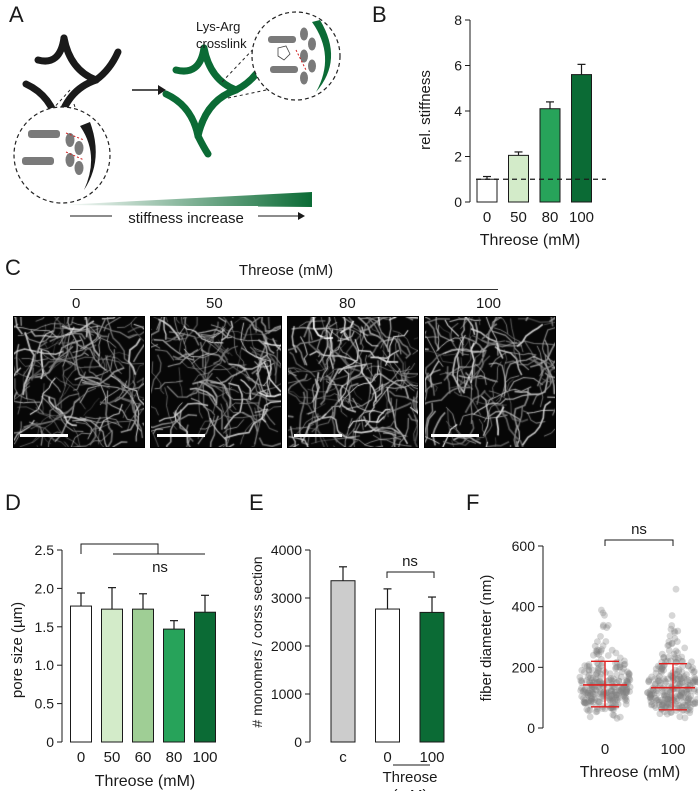 The image size is (698, 791). Describe the element at coordinates (296, 56) in the screenshot. I see `zoom-circle-after` at that location.